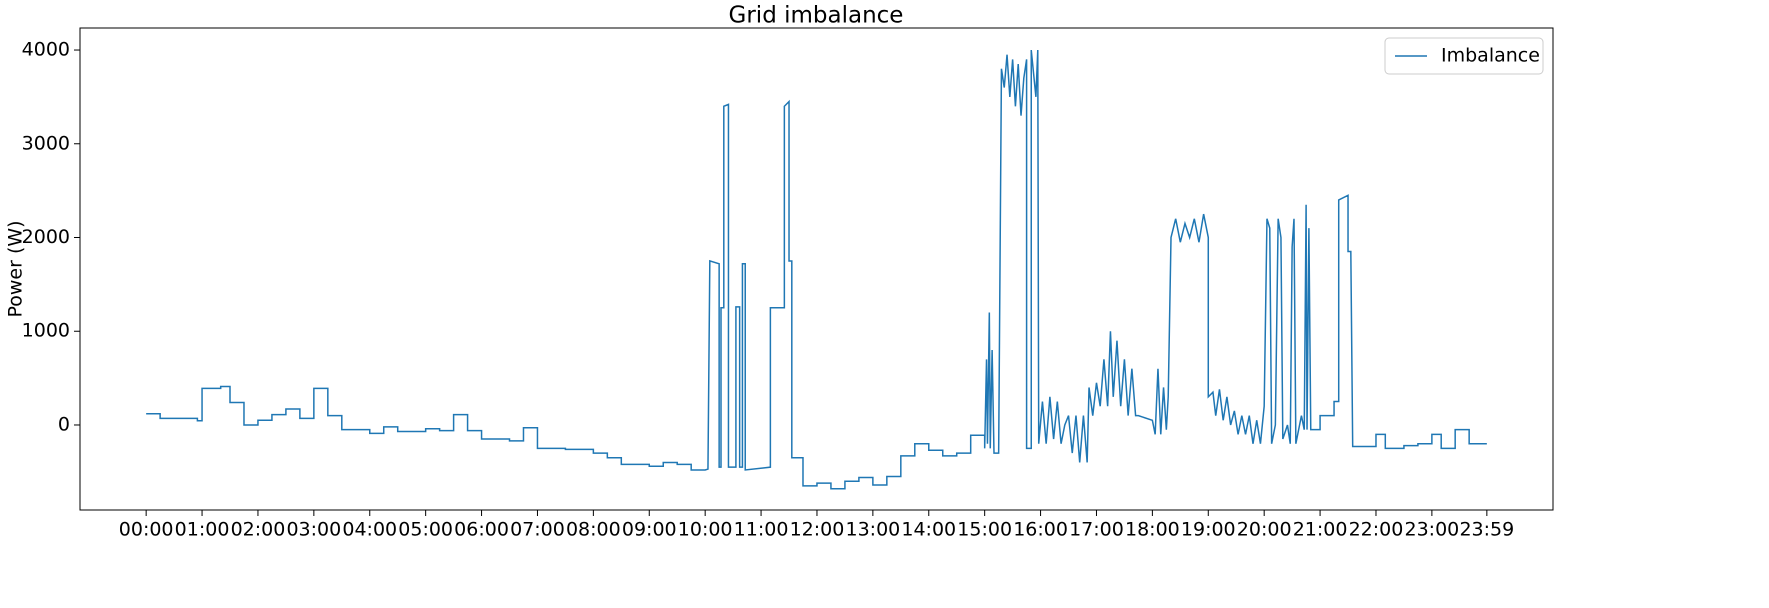 The image size is (1769, 608). Describe the element at coordinates (537, 530) in the screenshot. I see `x-tick-label: 07:00` at that location.